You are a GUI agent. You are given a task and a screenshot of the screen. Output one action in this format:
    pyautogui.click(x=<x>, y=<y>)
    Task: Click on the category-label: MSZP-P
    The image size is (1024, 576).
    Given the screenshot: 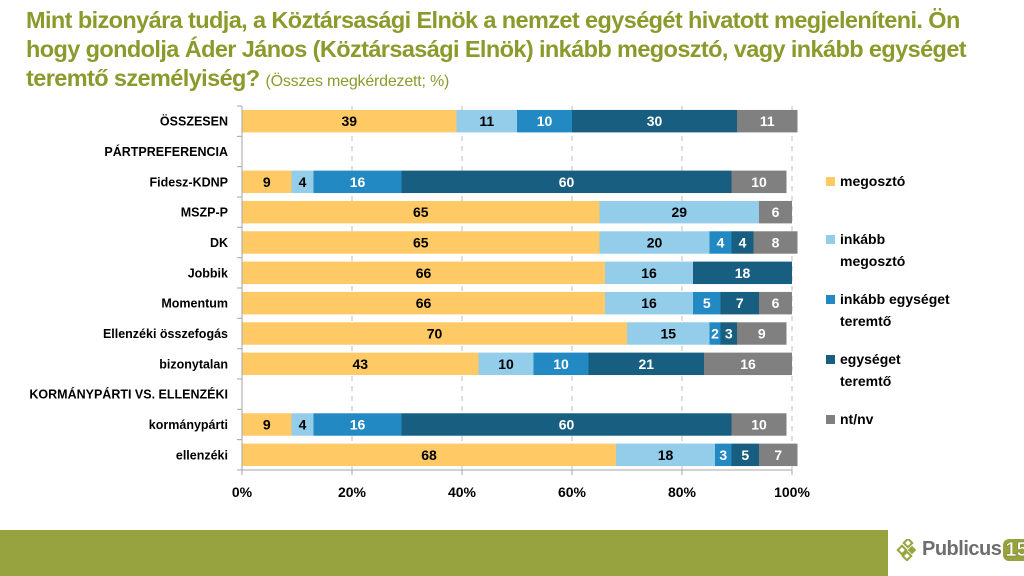 What is the action you would take?
    pyautogui.click(x=204, y=213)
    